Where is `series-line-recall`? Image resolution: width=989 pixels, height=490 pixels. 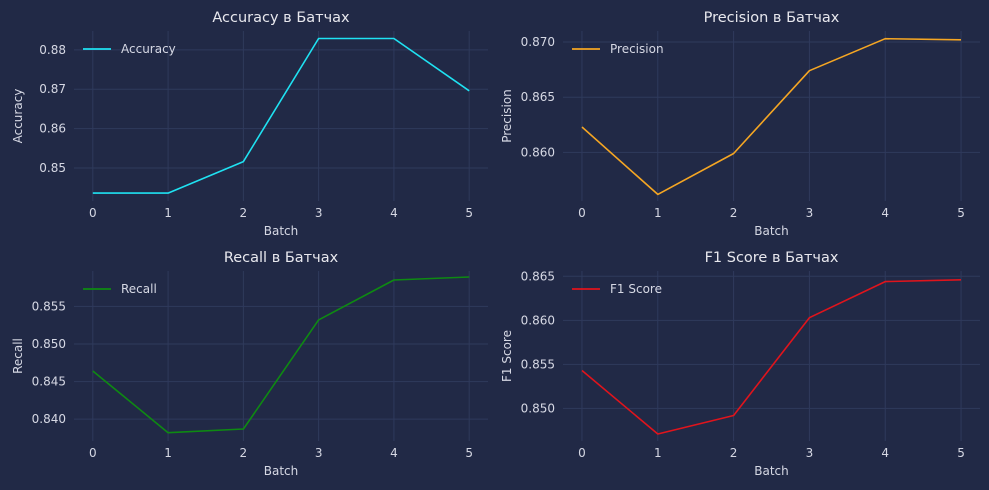
series-line-recall is located at coordinates (281, 355).